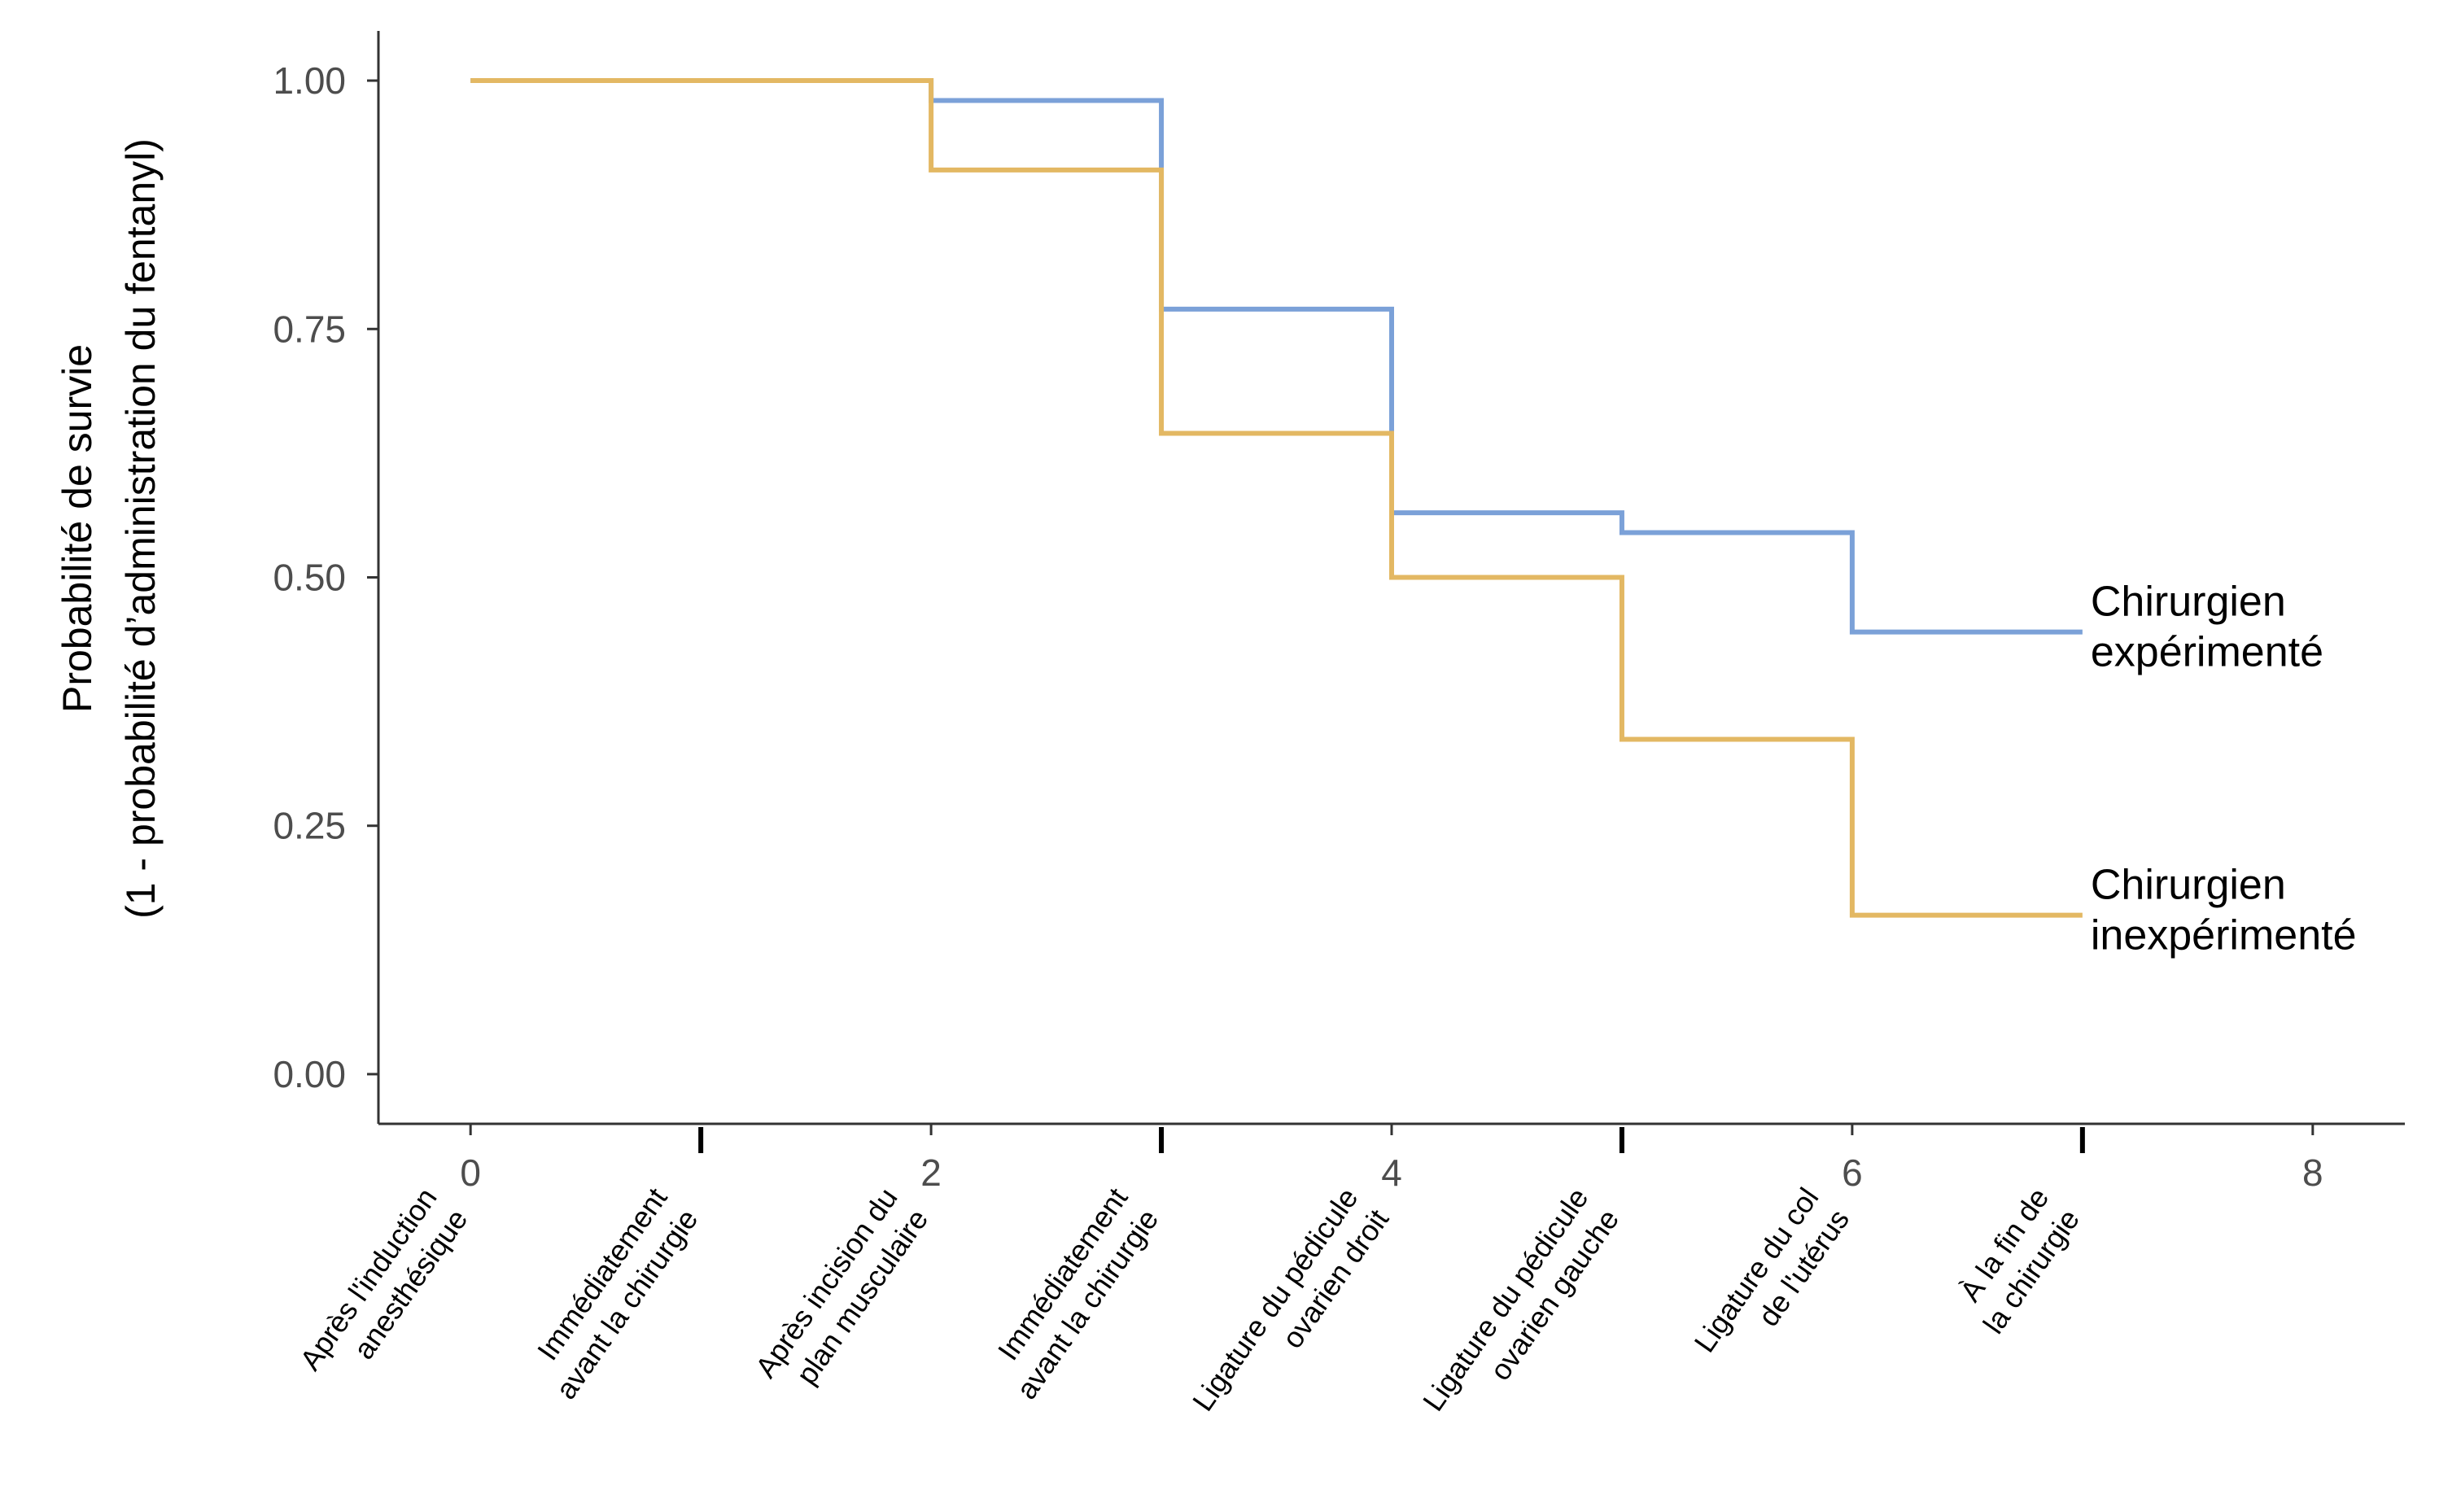 Image resolution: width=2461 pixels, height=1512 pixels. Describe the element at coordinates (1290, 1310) in the screenshot. I see `stage-label: Ligature du pédiculeovarien droit` at that location.